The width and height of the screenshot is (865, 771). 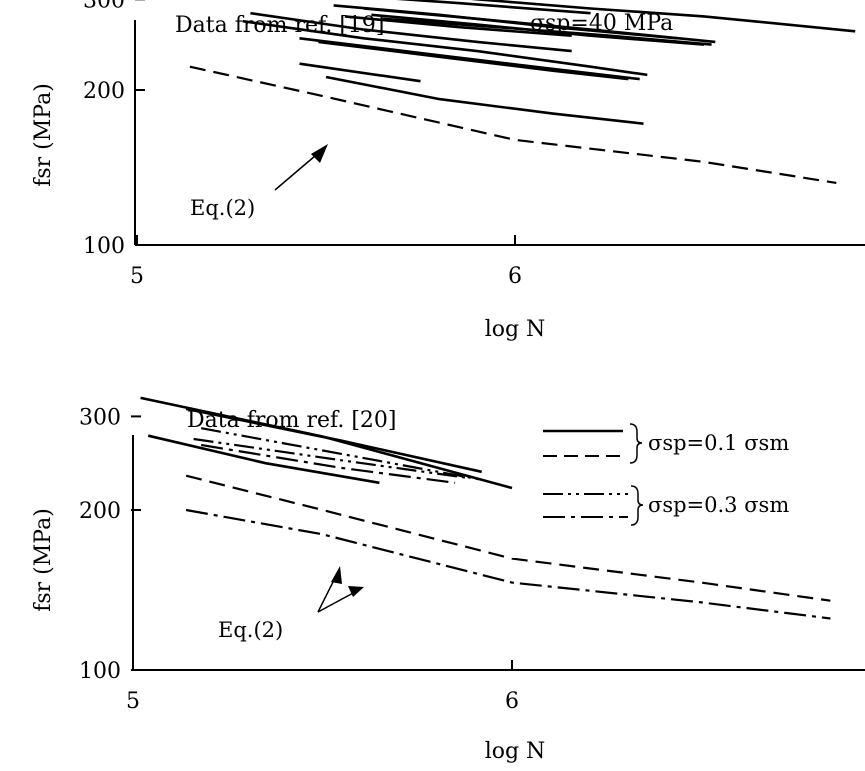 I want to click on chart-subtitle: σsp=40 MPa, so click(x=601, y=23).